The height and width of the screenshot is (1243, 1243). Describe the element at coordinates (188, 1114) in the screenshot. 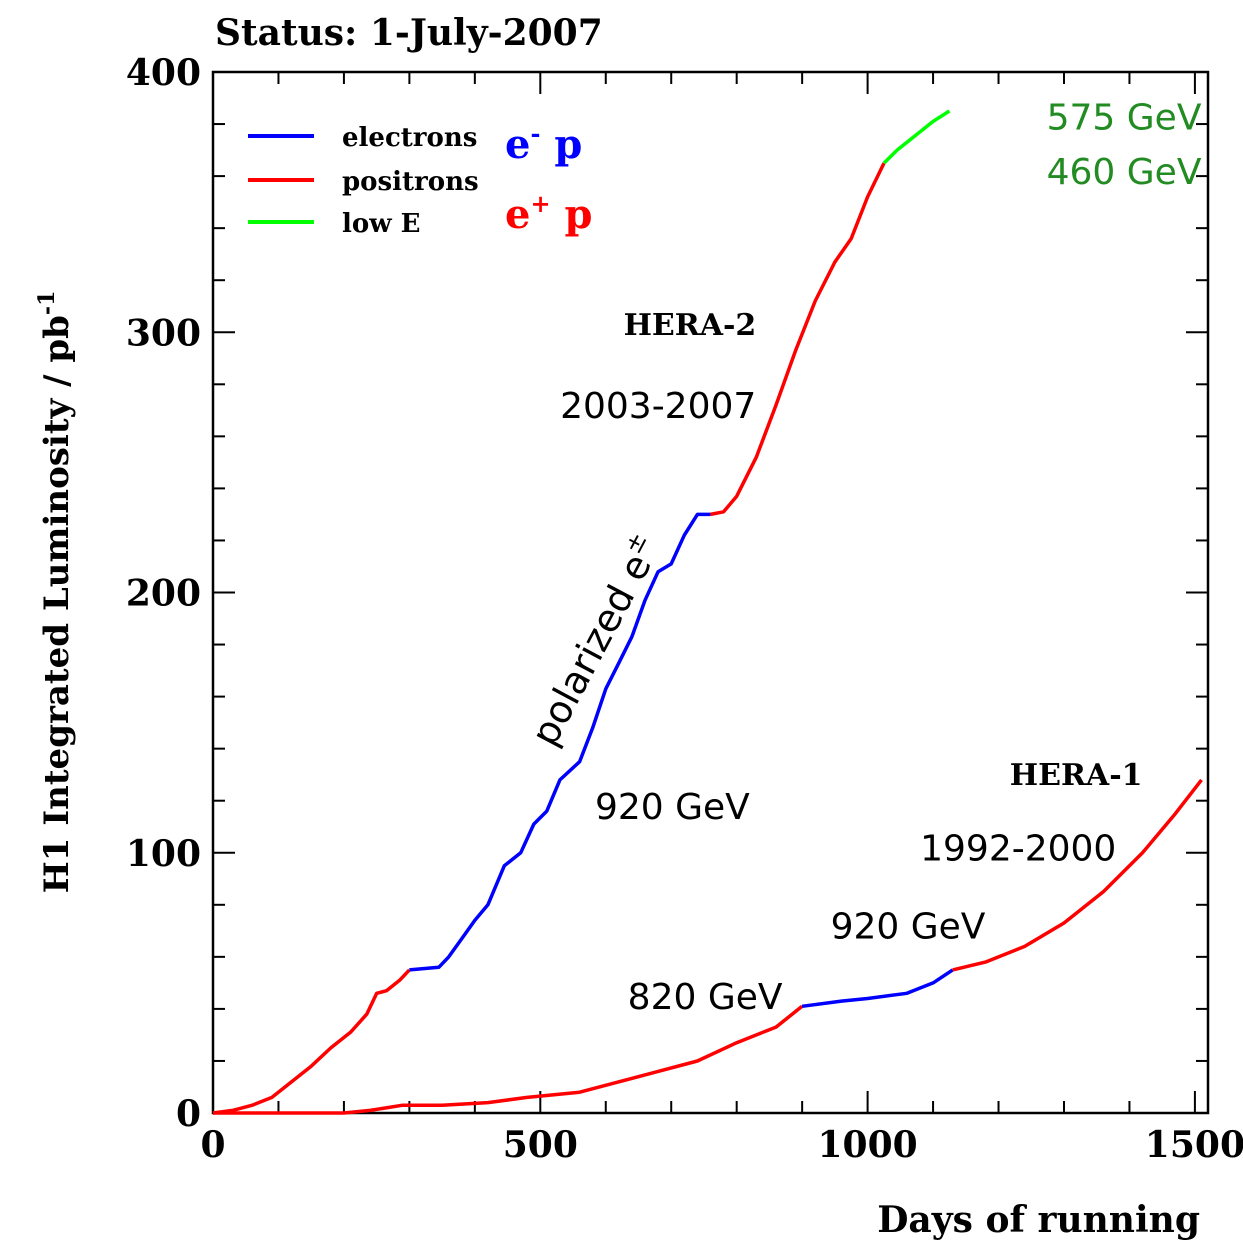

I see `y-tick-label: 0` at that location.